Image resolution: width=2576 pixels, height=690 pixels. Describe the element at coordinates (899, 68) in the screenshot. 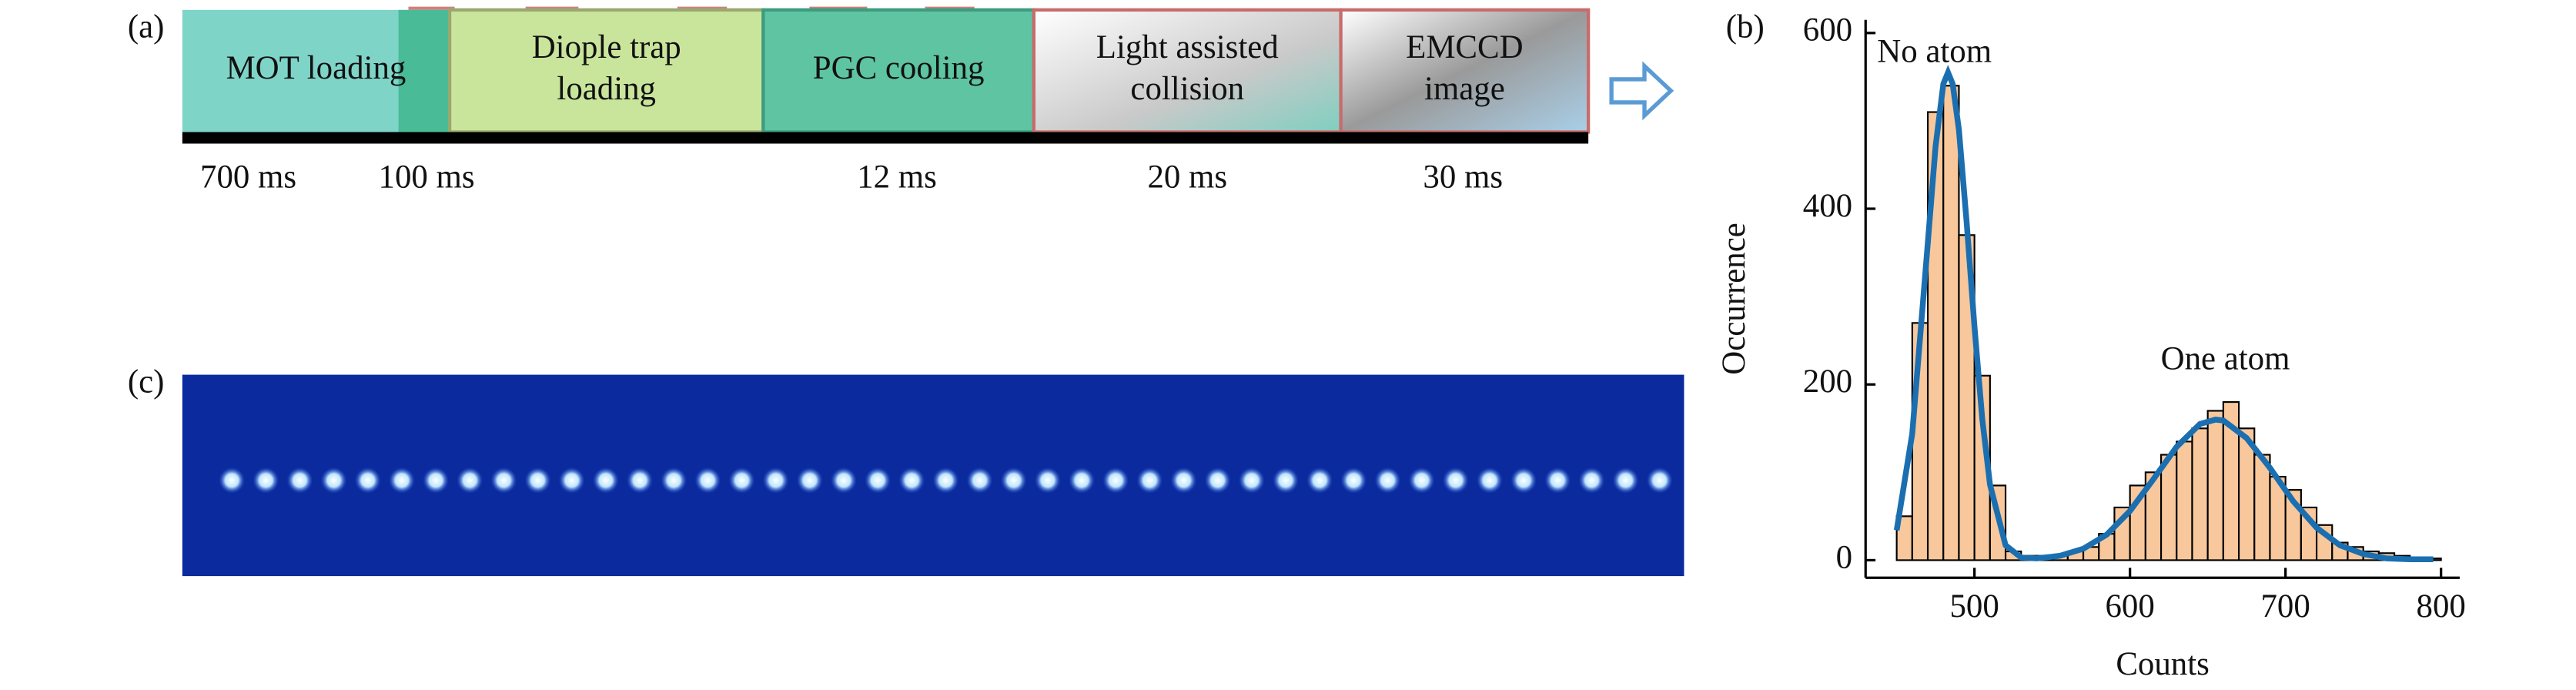

I see `stage-label: PGC cooling` at that location.